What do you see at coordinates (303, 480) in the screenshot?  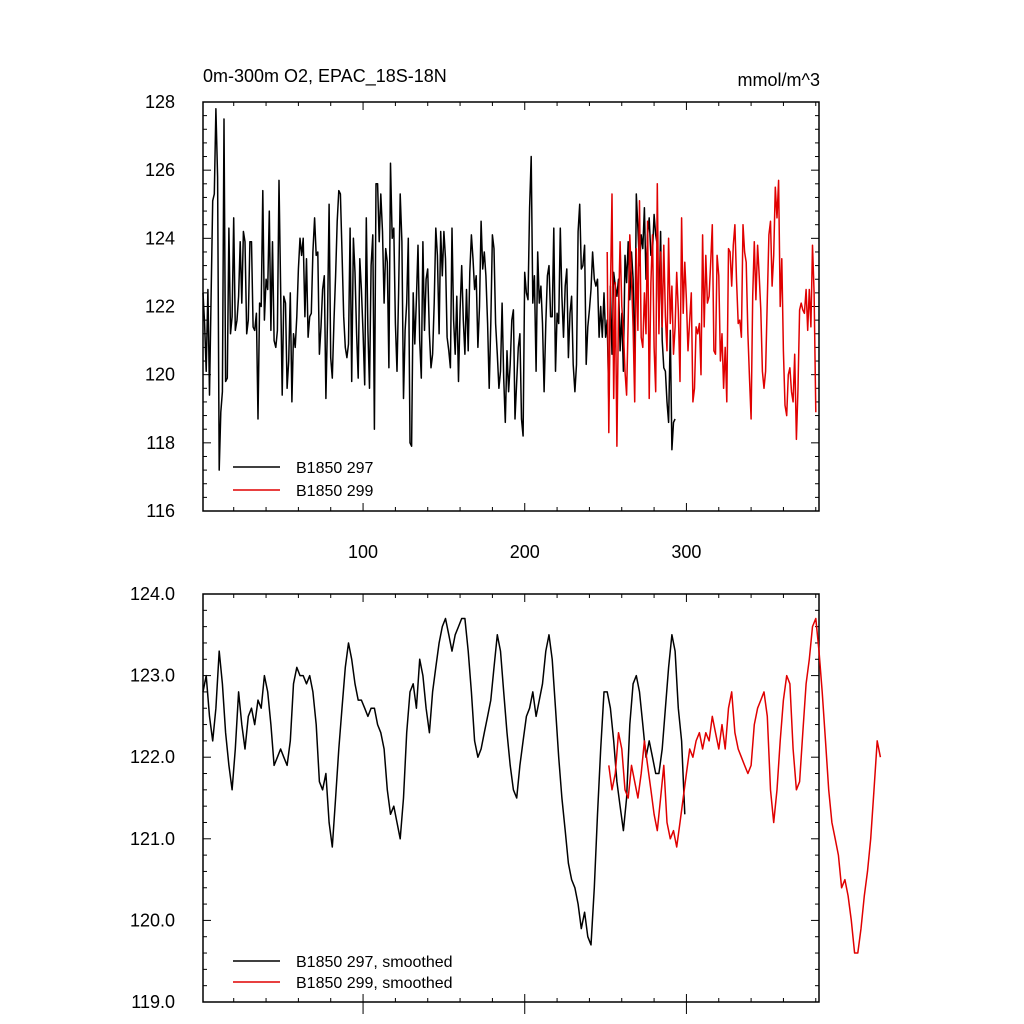 I see `top-legend: B1850 297 B1850 299` at bounding box center [303, 480].